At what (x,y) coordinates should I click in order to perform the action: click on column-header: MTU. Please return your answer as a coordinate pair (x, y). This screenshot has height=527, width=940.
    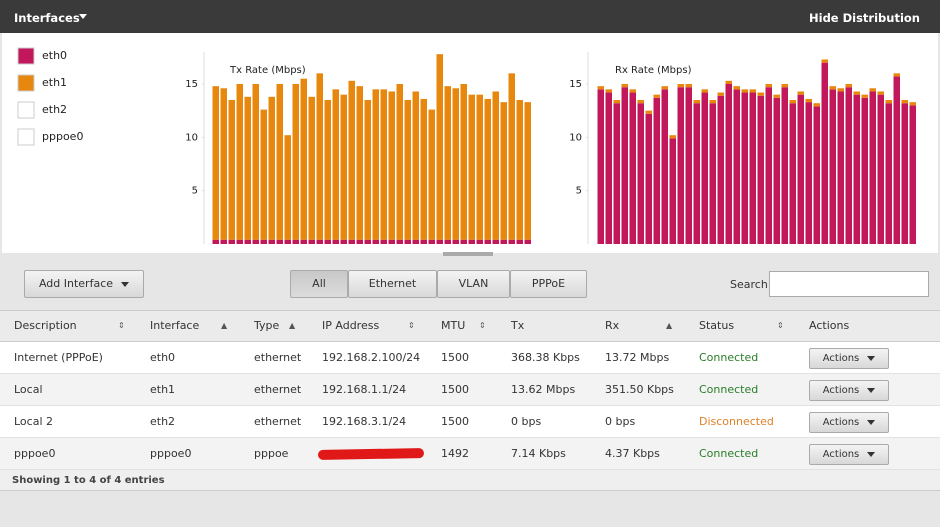
    Looking at the image, I should click on (453, 325).